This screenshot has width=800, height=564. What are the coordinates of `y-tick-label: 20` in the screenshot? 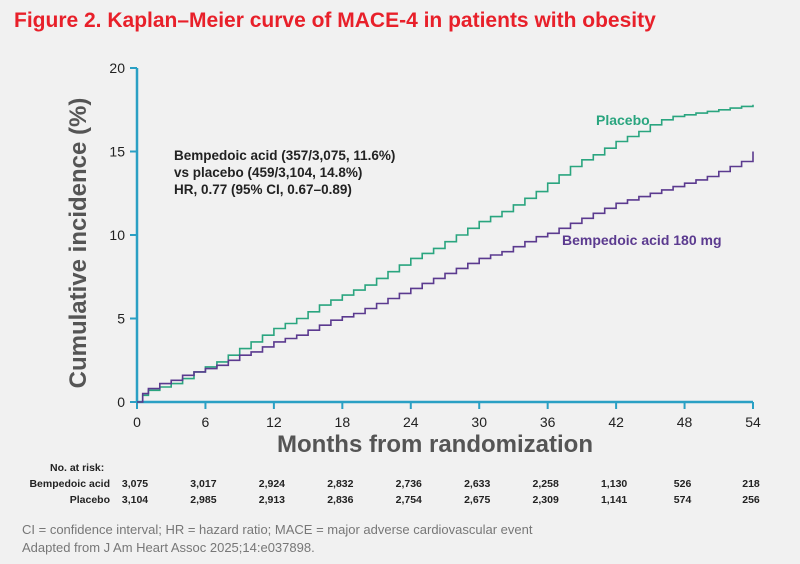 It's located at (117, 68).